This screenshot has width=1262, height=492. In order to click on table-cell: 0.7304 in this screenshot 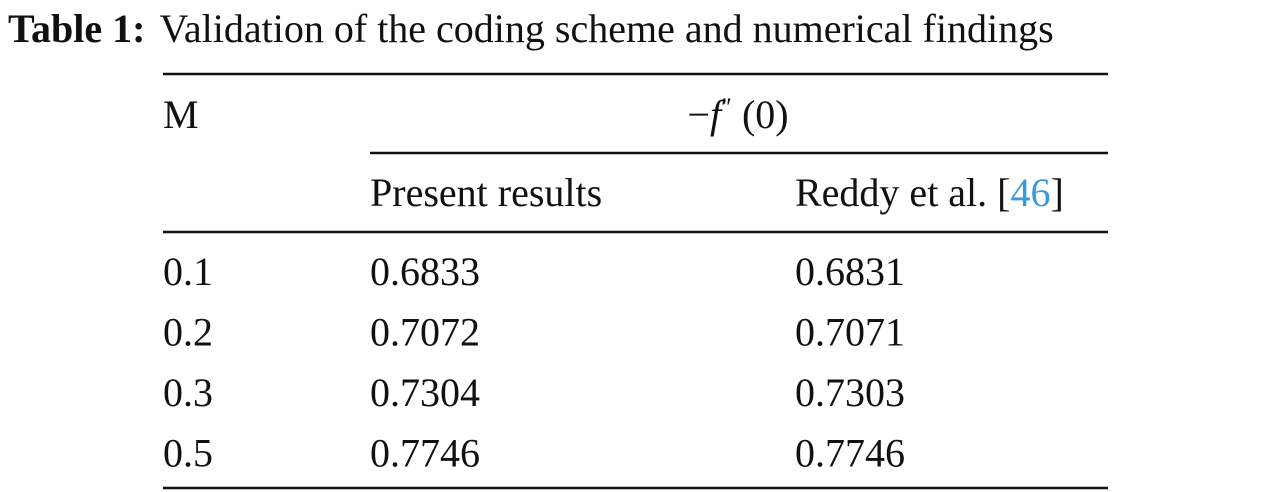, I will do `click(425, 392)`.